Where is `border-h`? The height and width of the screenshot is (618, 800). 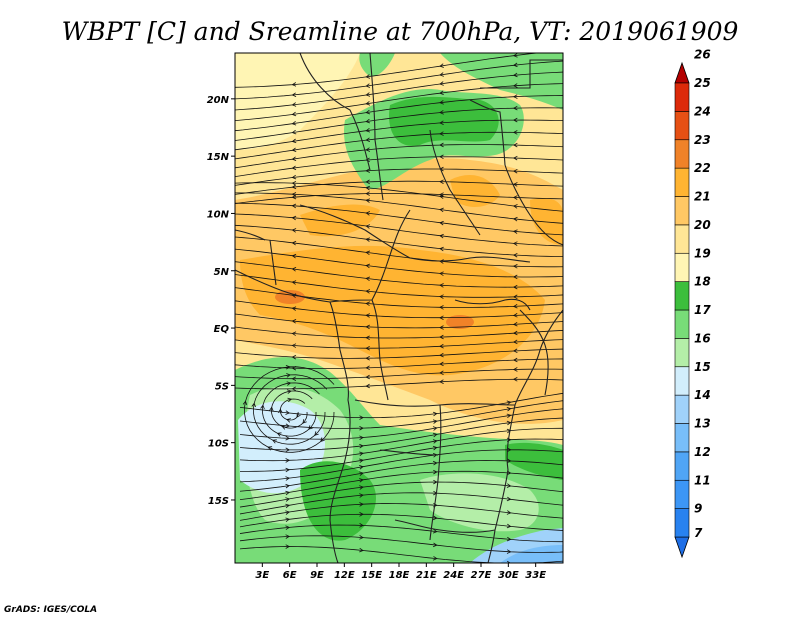
border-h is located at coordinates (487, 132).